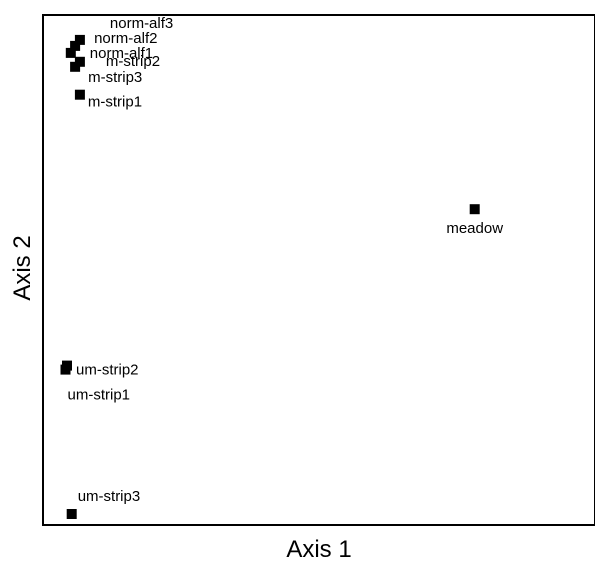 The width and height of the screenshot is (595, 561). What do you see at coordinates (115, 77) in the screenshot?
I see `data-point-label: m-strip3` at bounding box center [115, 77].